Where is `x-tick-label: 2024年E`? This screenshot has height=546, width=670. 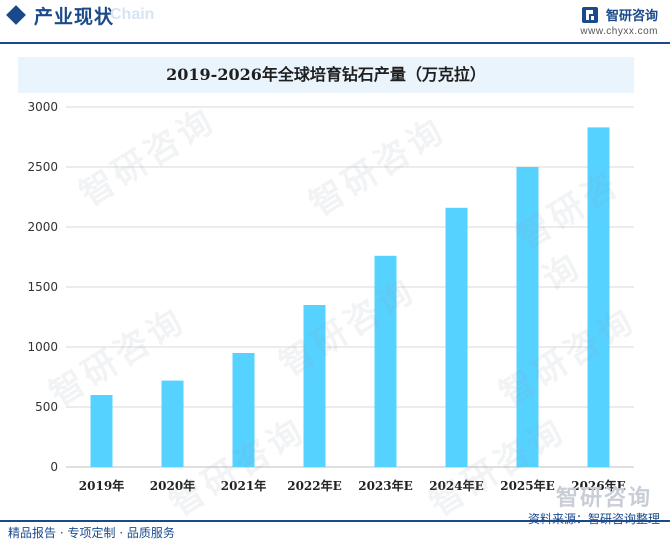 x-tick-label: 2024年E is located at coordinates (456, 485).